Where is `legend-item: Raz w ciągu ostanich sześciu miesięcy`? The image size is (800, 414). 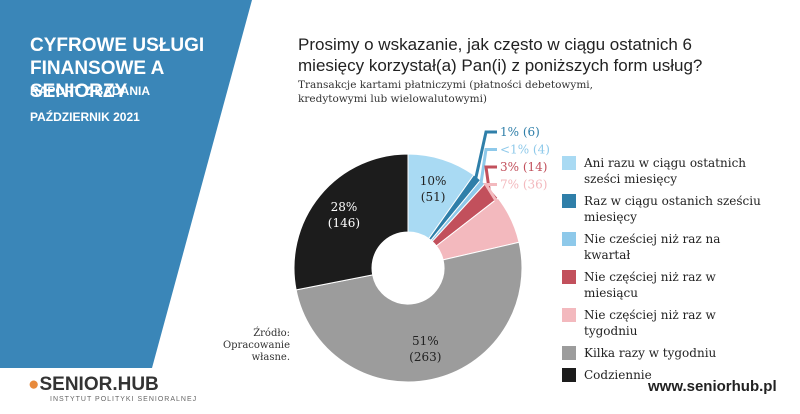 legend-item: Raz w ciągu ostanich sześciu miesięcy is located at coordinates (662, 209).